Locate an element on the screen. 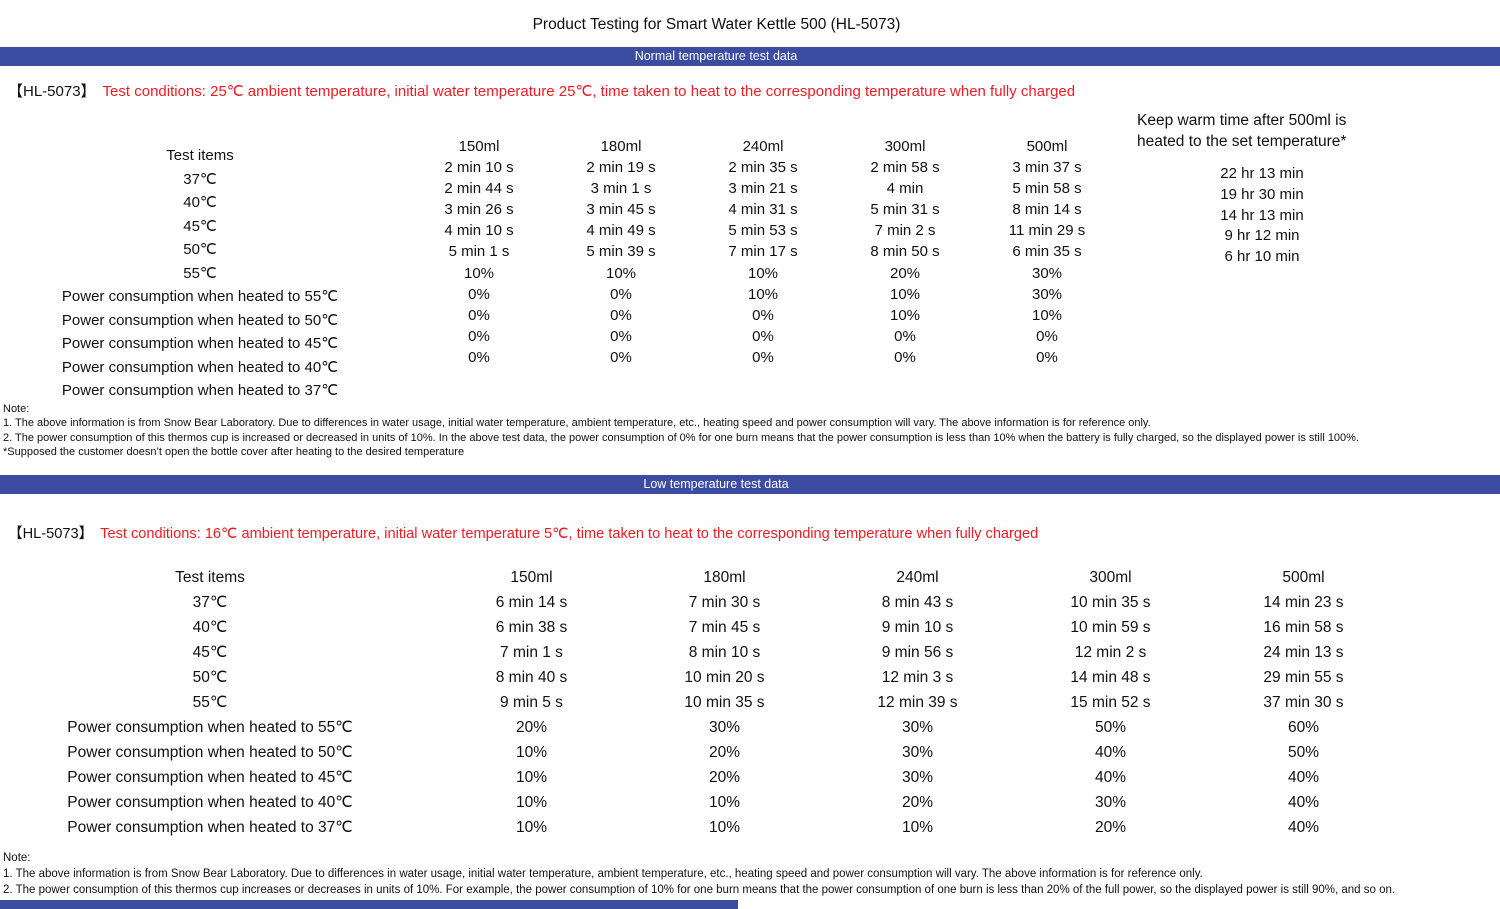 This screenshot has height=909, width=1500. table-cell: 3 min 26 s is located at coordinates (479, 210).